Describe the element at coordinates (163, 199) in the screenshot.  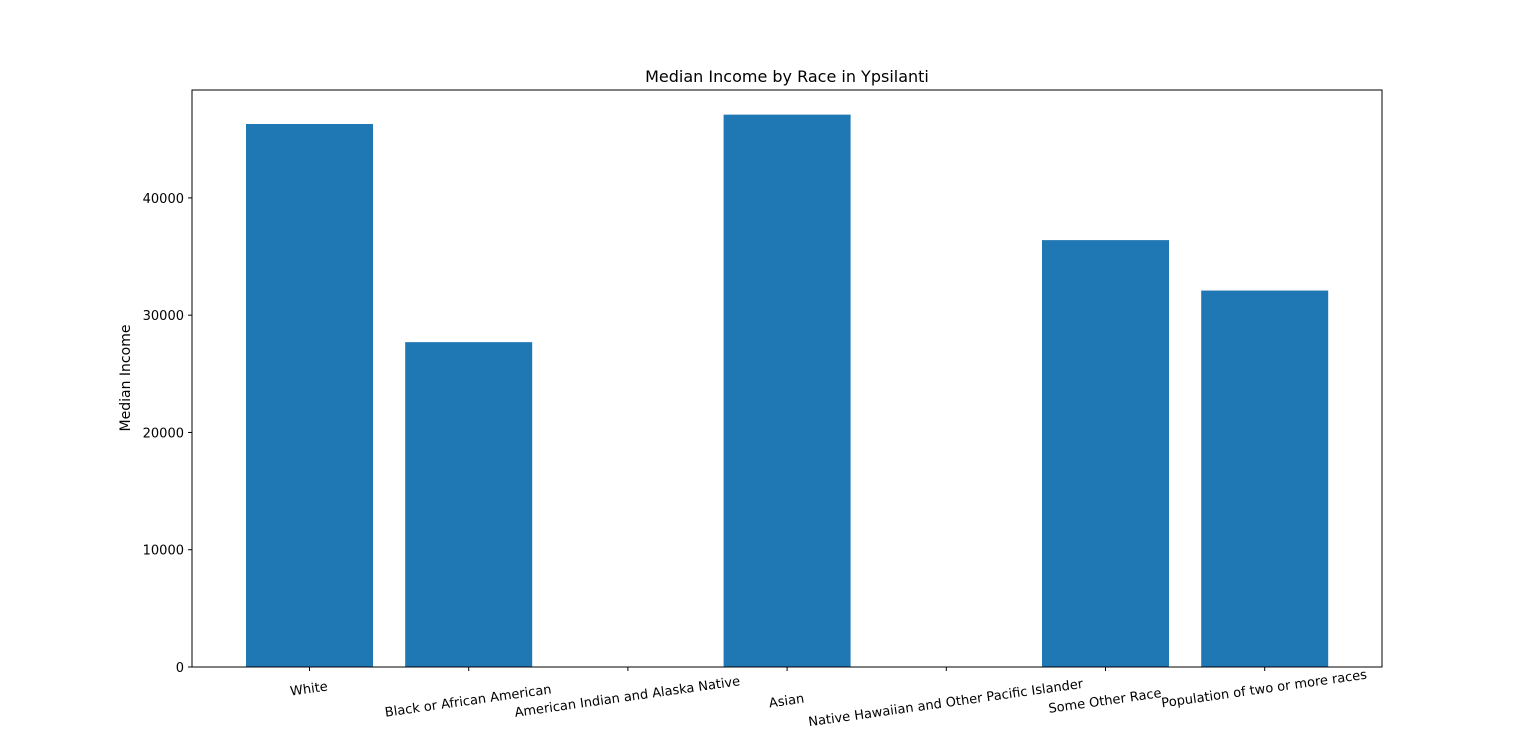
I see `y-tick-label: 40000` at that location.